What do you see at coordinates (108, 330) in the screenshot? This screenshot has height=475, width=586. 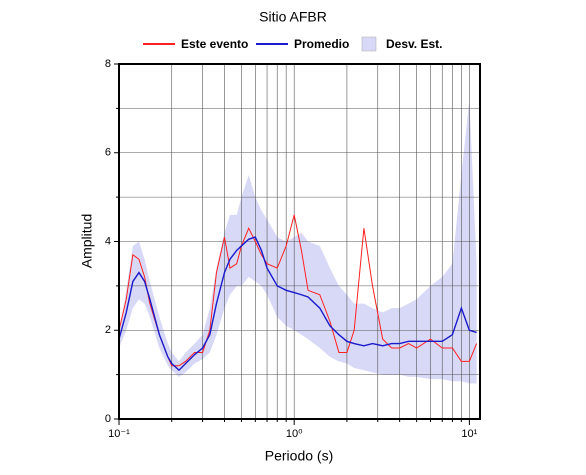 I see `y-tick-label: 2` at bounding box center [108, 330].